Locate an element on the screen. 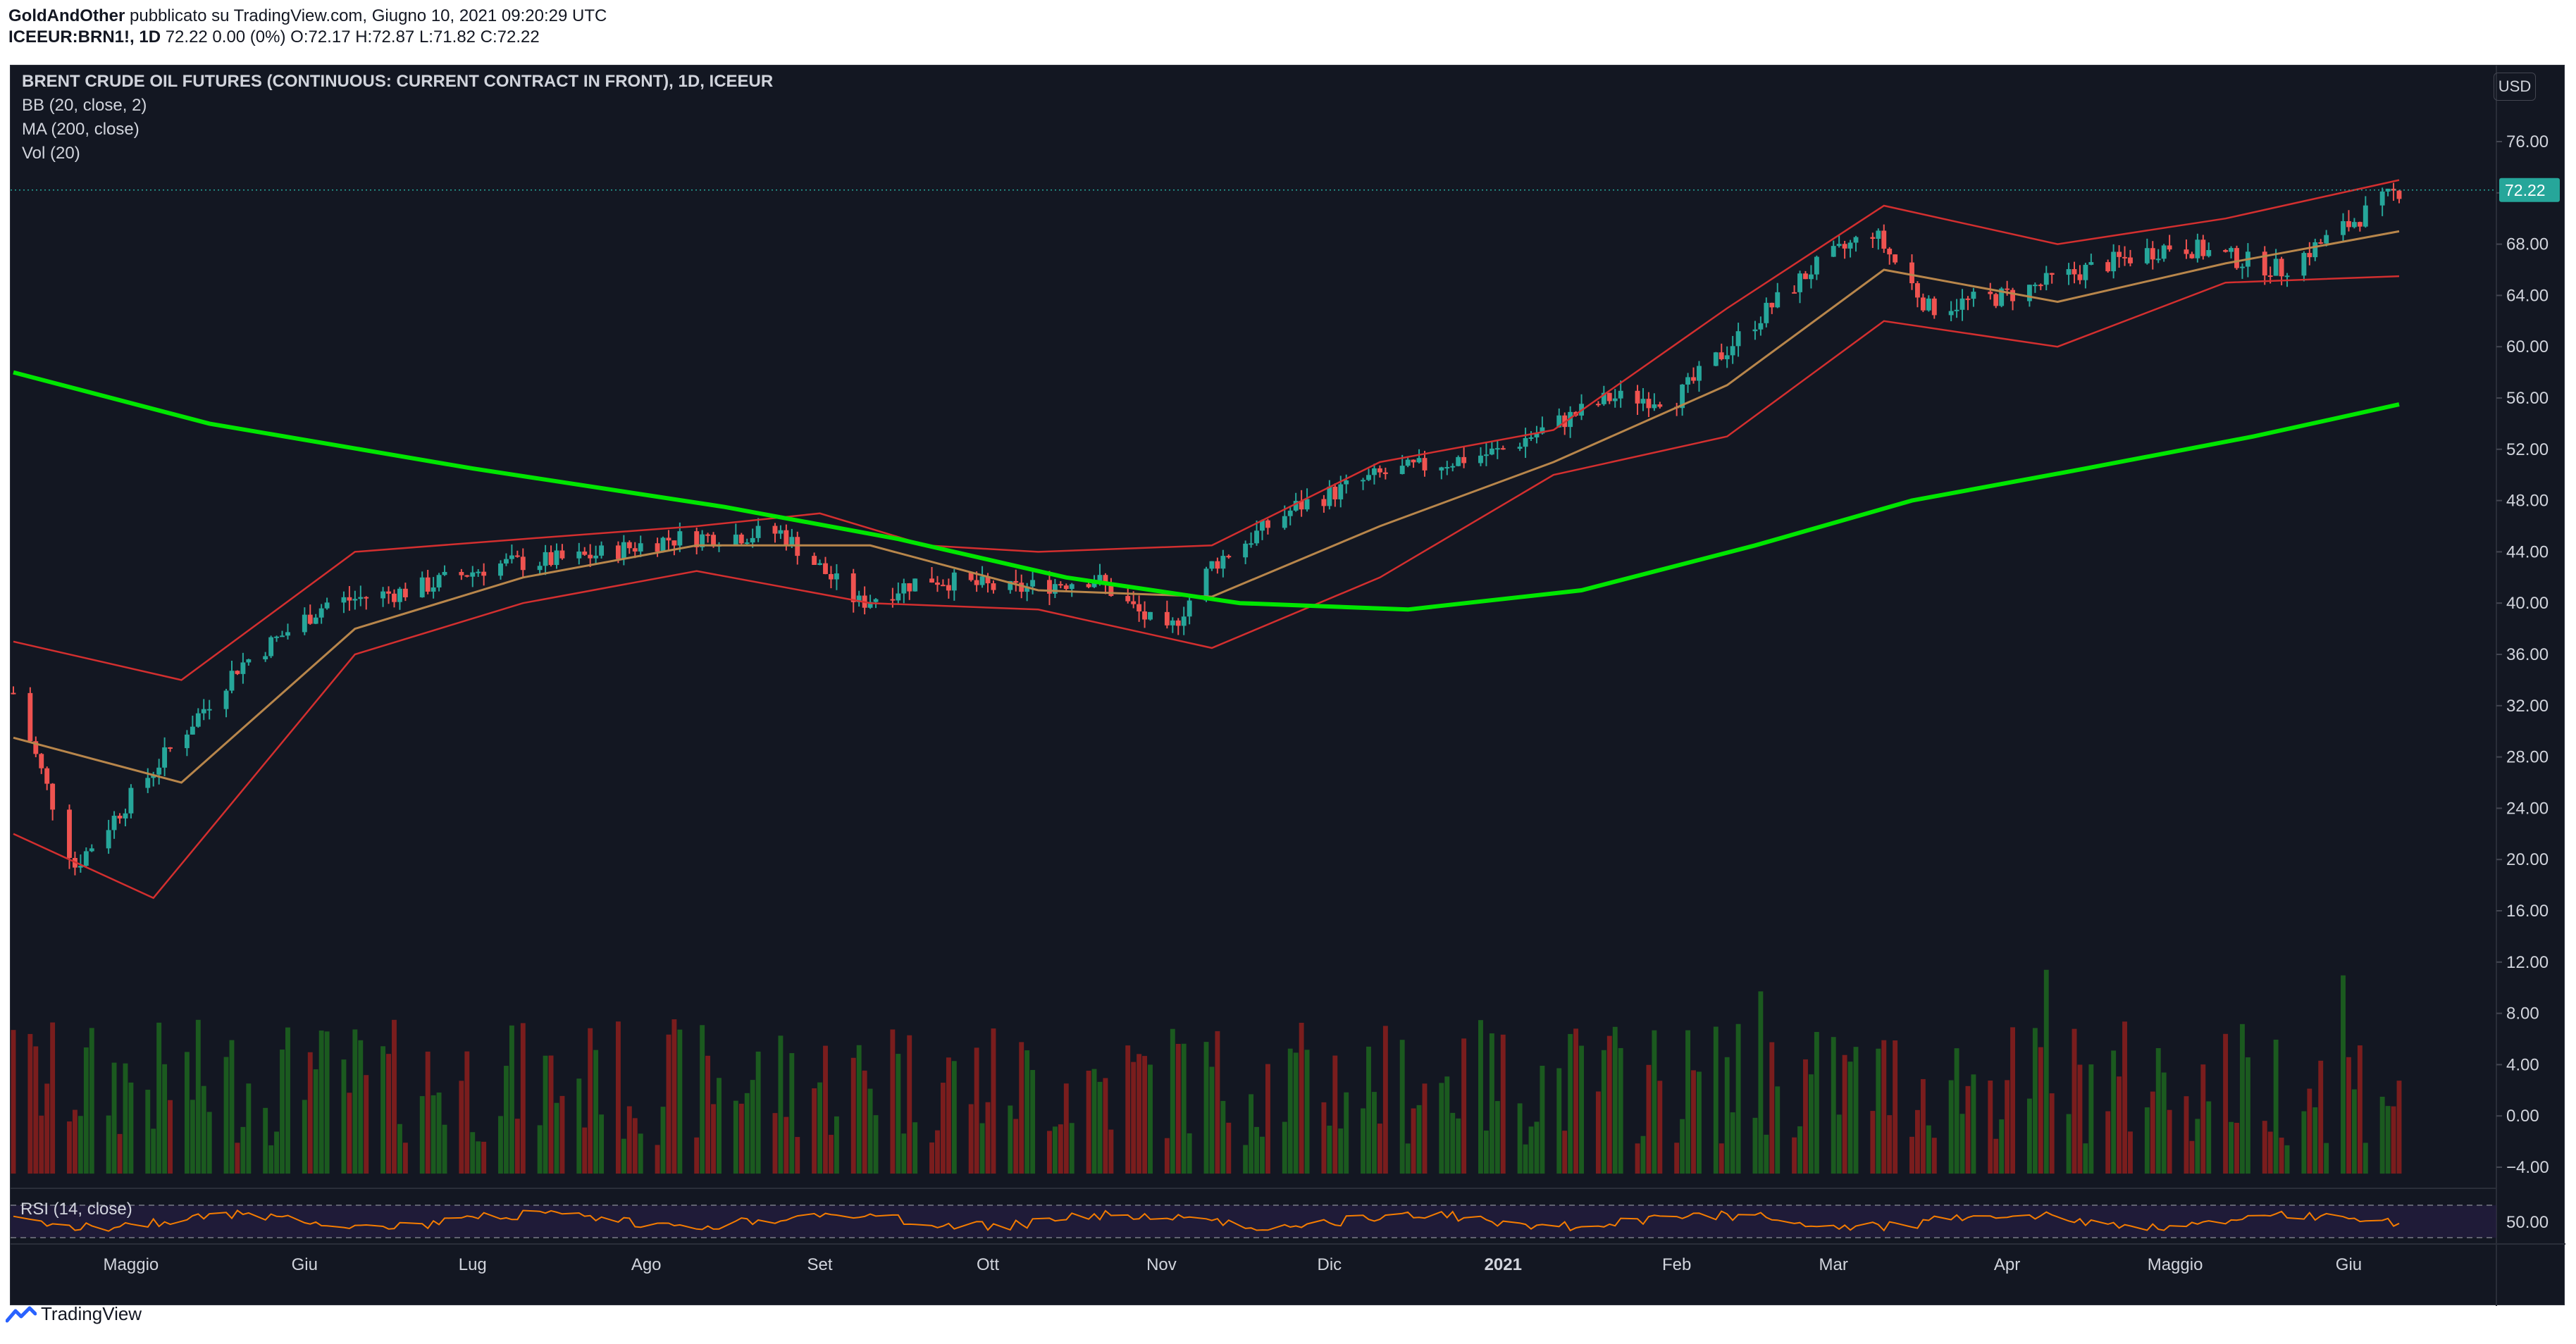  volume-bars is located at coordinates (1206, 1071).